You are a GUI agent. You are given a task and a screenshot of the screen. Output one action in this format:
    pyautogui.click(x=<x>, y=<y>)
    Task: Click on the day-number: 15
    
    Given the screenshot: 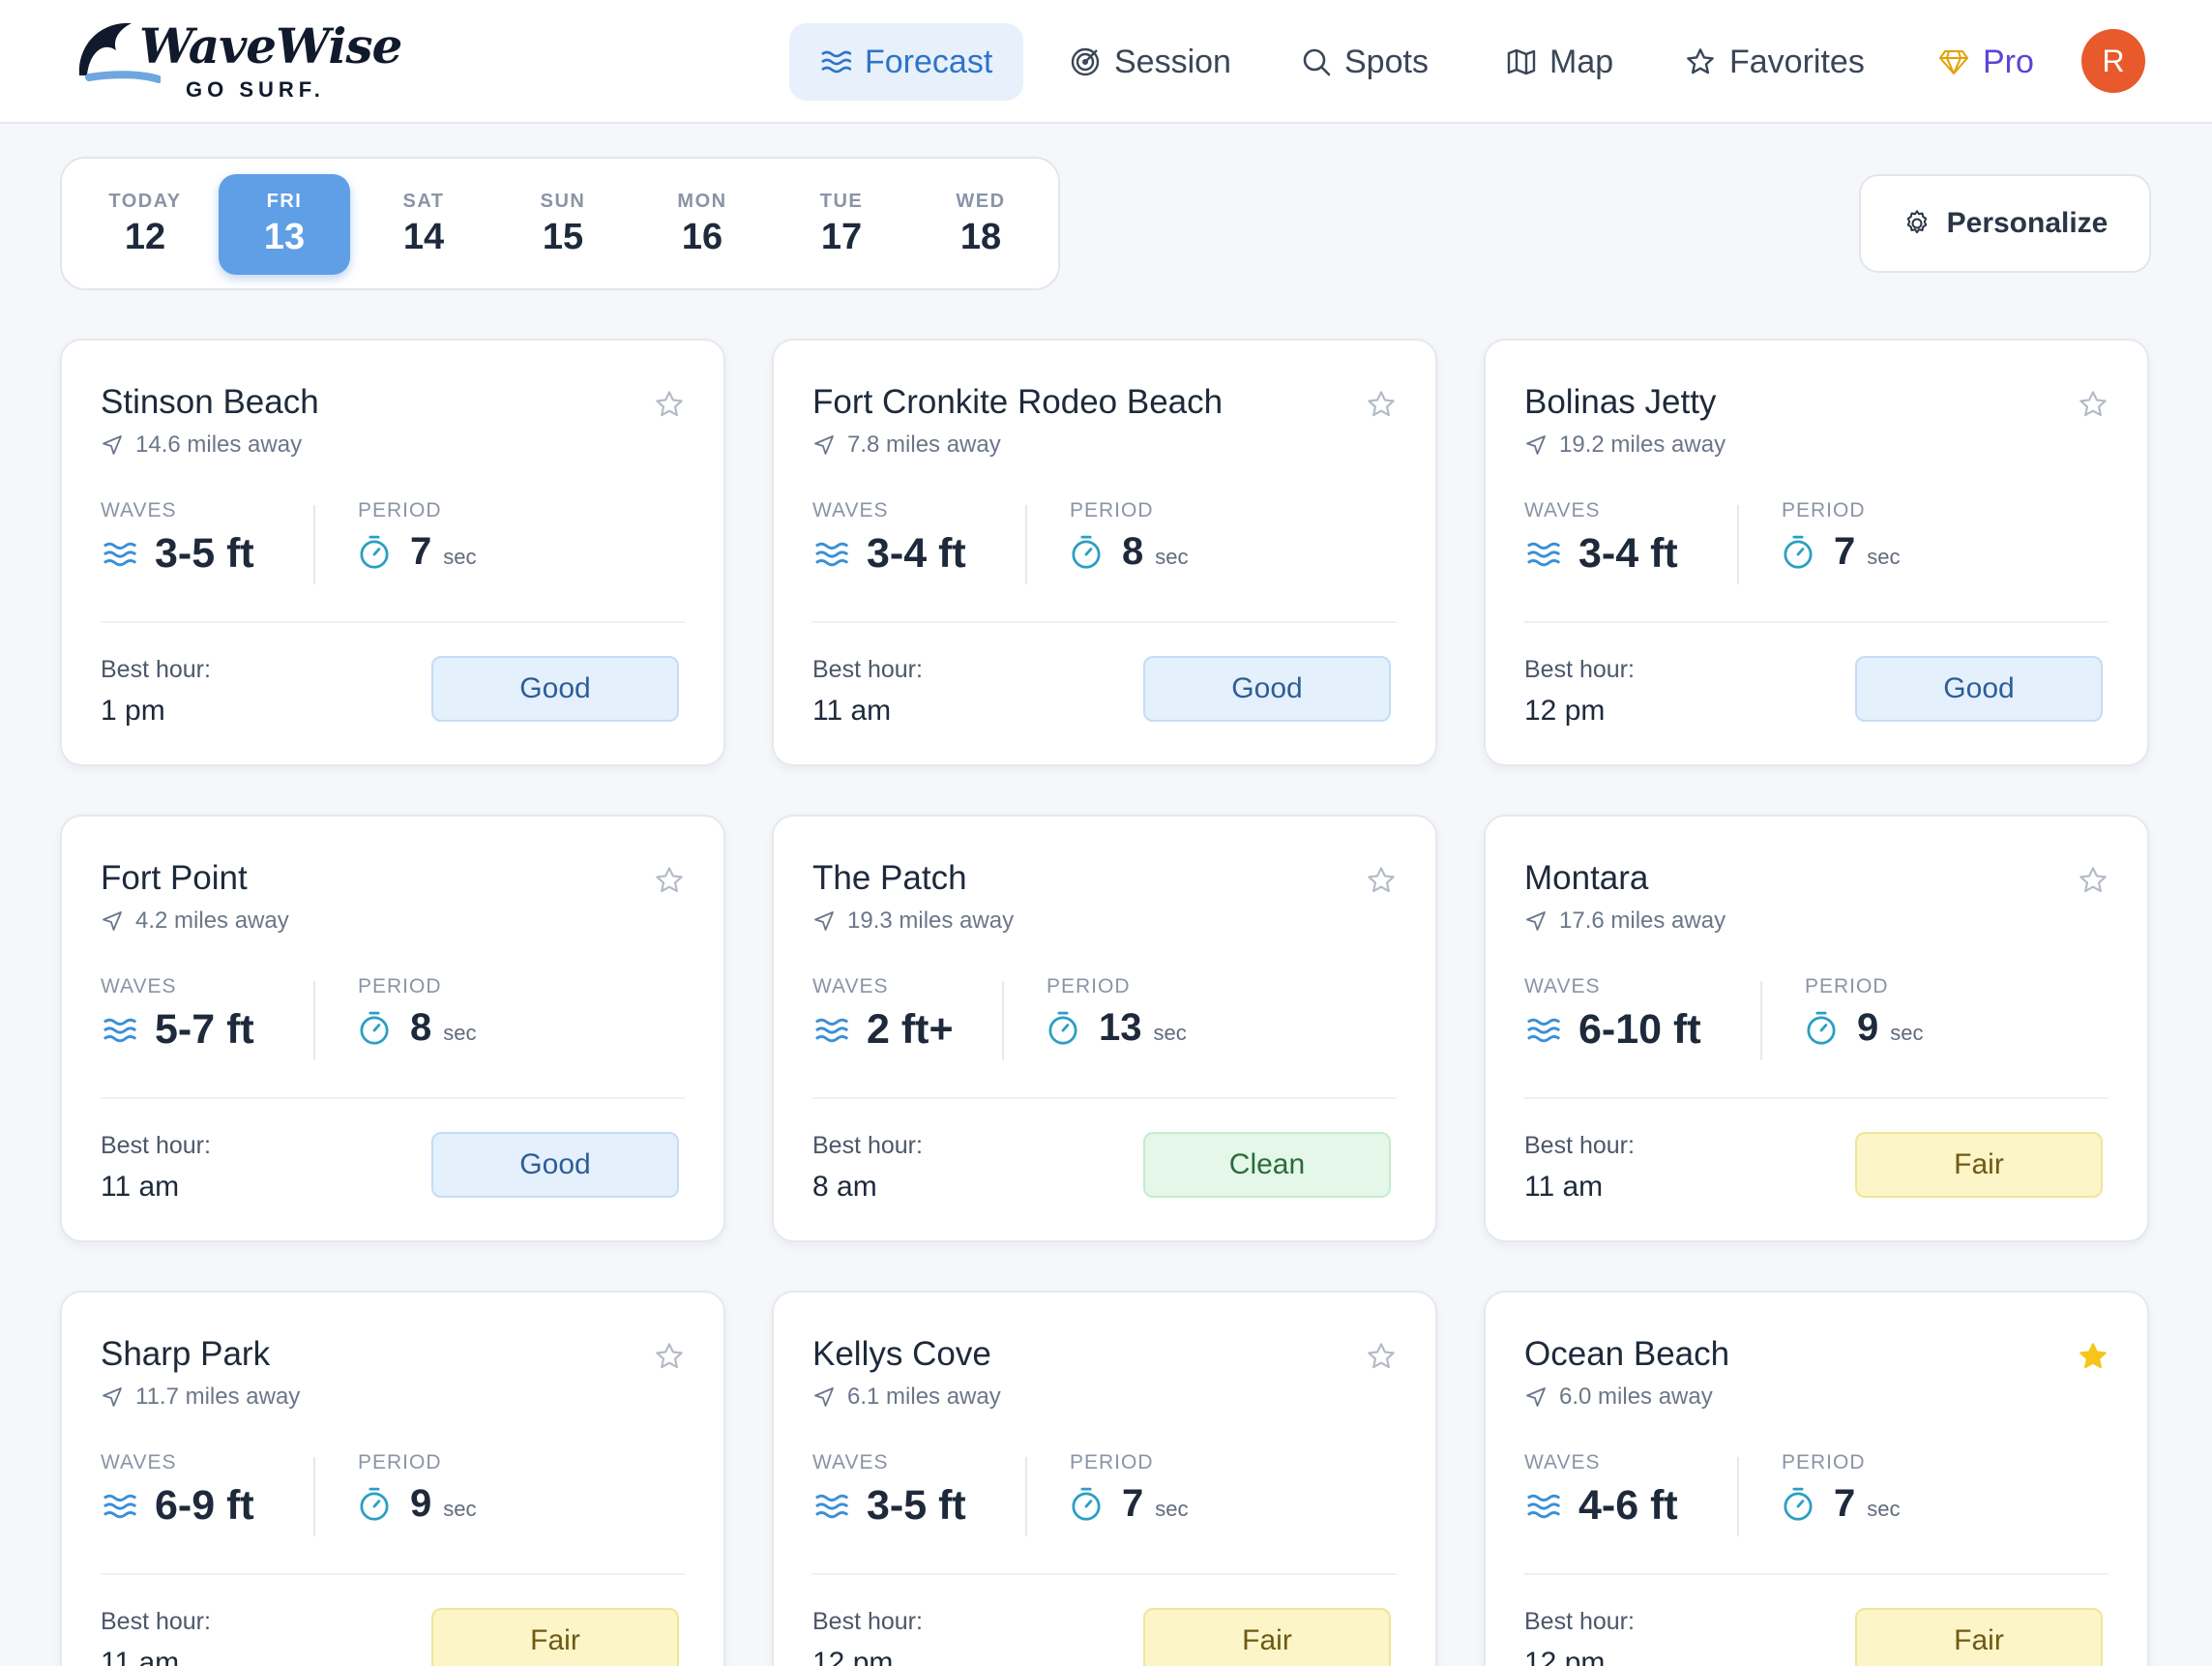 What is the action you would take?
    pyautogui.click(x=563, y=237)
    